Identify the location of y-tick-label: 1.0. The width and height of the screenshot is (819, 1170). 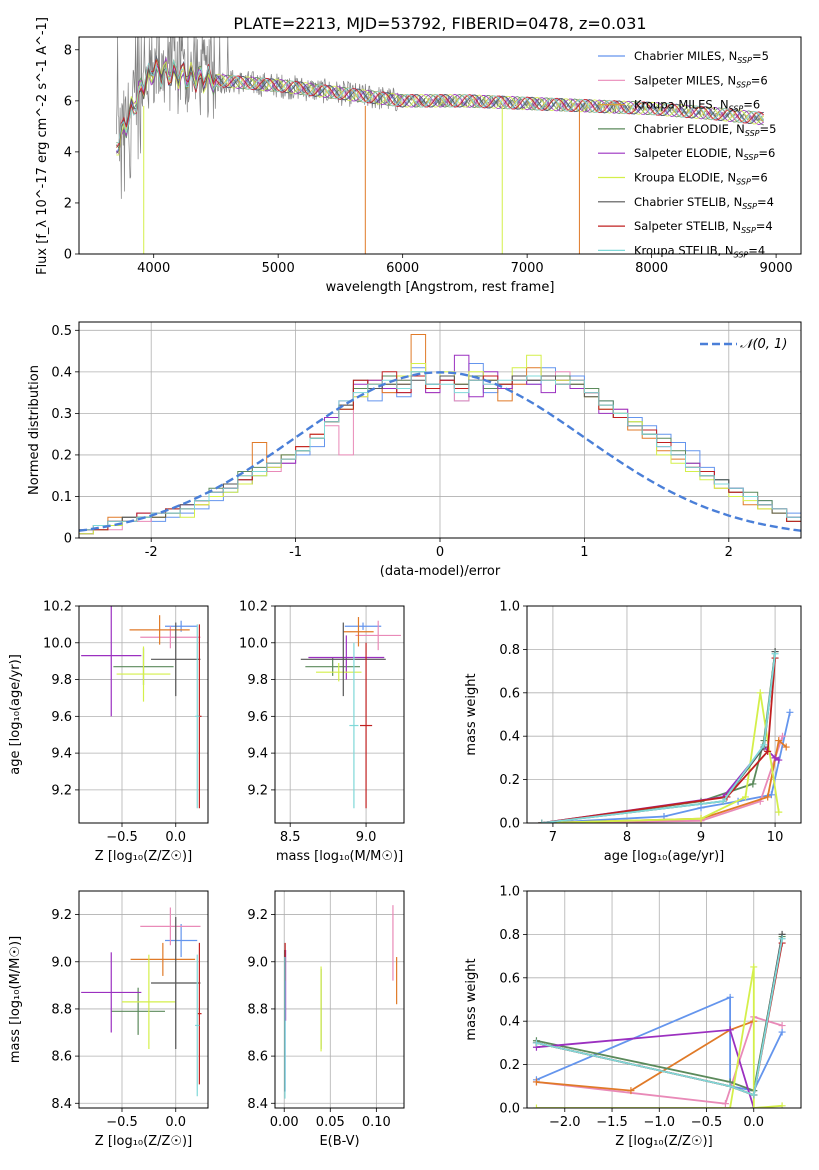
(509, 892).